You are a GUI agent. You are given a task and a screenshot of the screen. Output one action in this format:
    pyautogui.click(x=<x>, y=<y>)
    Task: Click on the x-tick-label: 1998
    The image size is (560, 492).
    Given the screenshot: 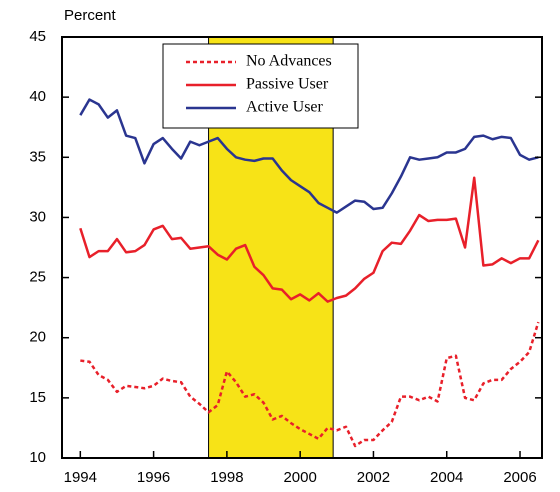 What is the action you would take?
    pyautogui.click(x=226, y=477)
    